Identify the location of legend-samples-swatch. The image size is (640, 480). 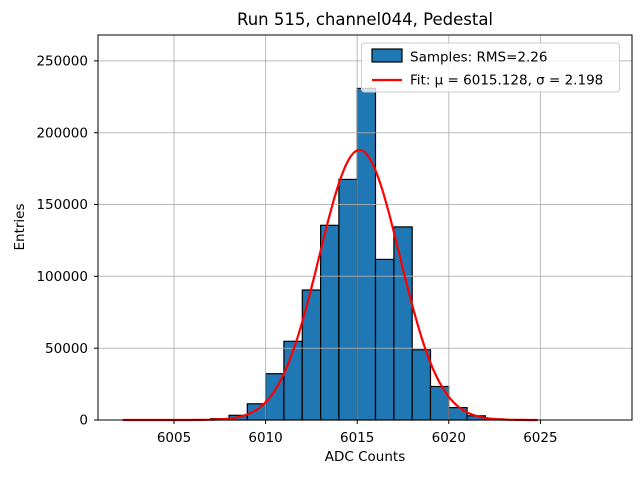
(387, 55).